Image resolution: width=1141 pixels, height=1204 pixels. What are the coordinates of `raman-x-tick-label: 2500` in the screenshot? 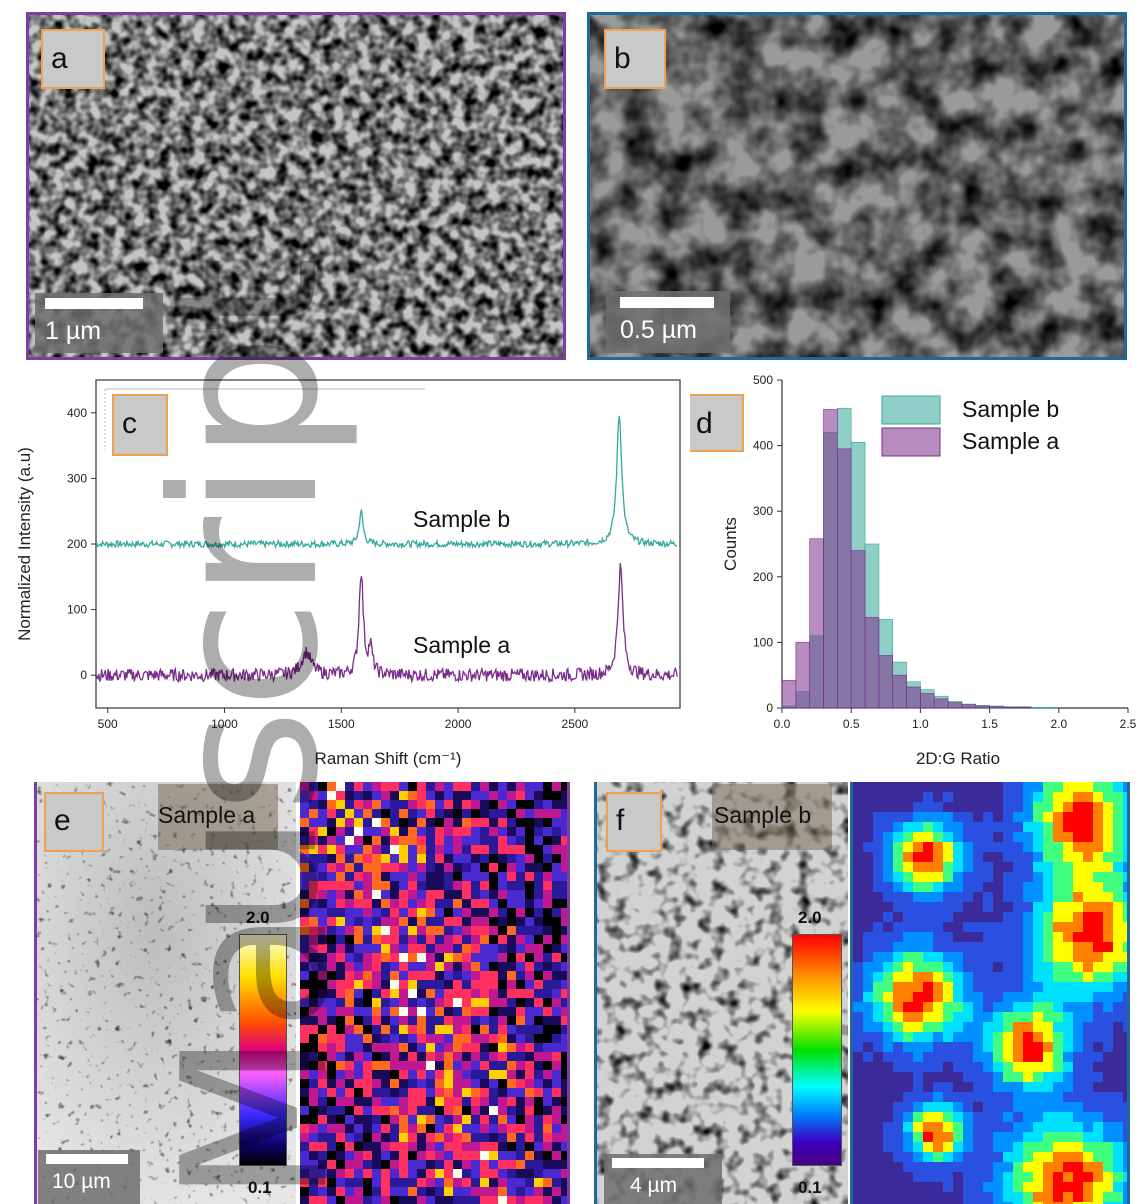 It's located at (575, 724).